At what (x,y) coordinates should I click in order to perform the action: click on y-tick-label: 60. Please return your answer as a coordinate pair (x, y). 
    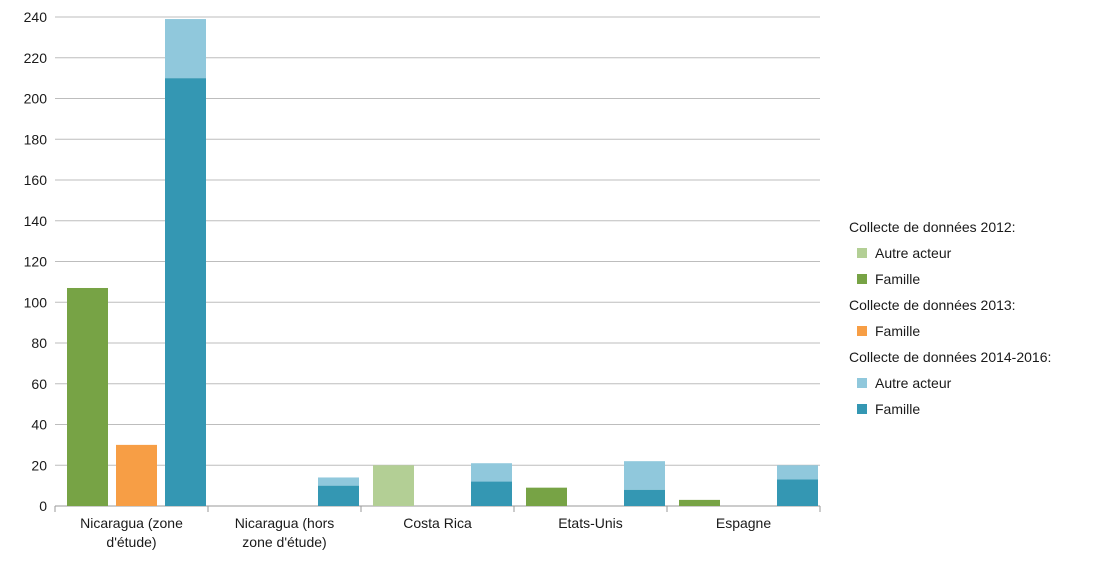
    Looking at the image, I should click on (39, 384).